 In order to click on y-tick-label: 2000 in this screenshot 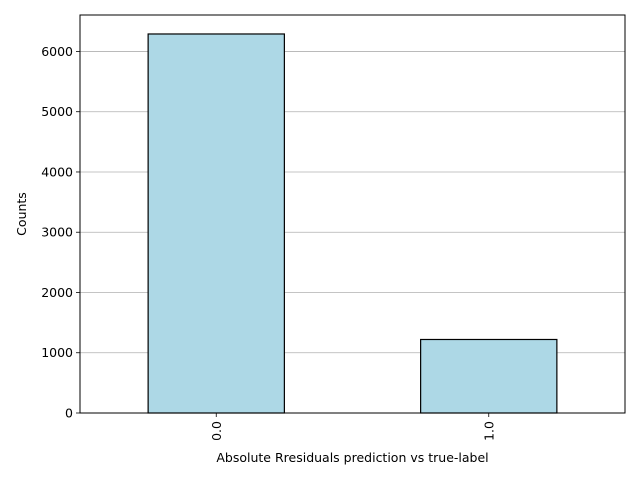, I will do `click(57, 292)`.